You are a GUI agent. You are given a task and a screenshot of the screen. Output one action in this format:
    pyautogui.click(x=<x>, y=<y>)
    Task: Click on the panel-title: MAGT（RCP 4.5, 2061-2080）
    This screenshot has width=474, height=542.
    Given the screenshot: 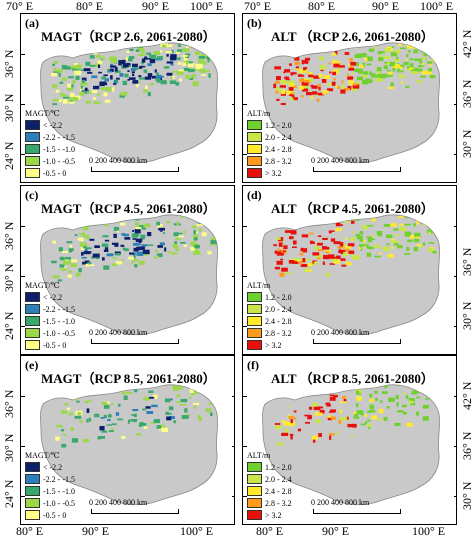 What is the action you would take?
    pyautogui.click(x=128, y=208)
    